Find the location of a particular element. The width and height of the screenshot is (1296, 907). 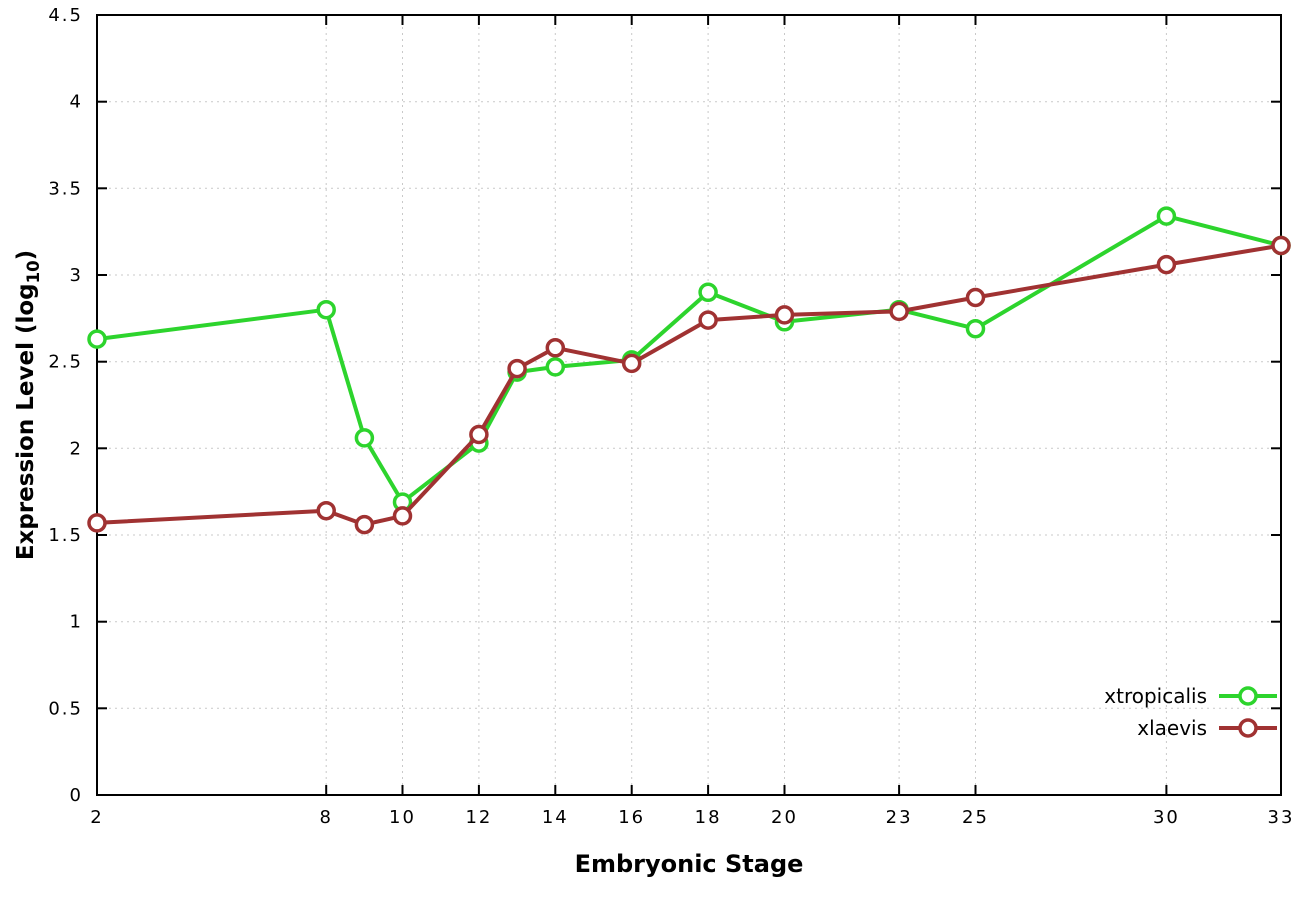

legend-label-xtropicalis: xtropicalis is located at coordinates (1155, 696).